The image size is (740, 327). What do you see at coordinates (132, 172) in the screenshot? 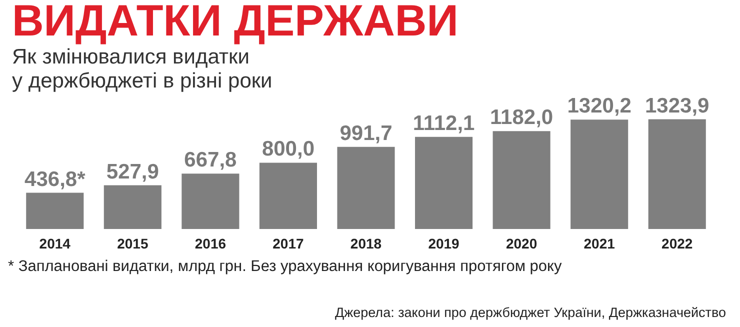
I see `data-label: 527,9` at bounding box center [132, 172].